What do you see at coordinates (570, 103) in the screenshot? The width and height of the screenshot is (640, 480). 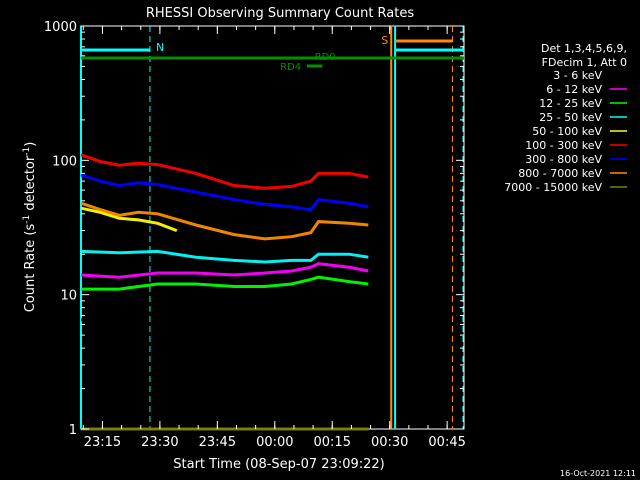 I see `legend-entry: 12 - 25 keV` at bounding box center [570, 103].